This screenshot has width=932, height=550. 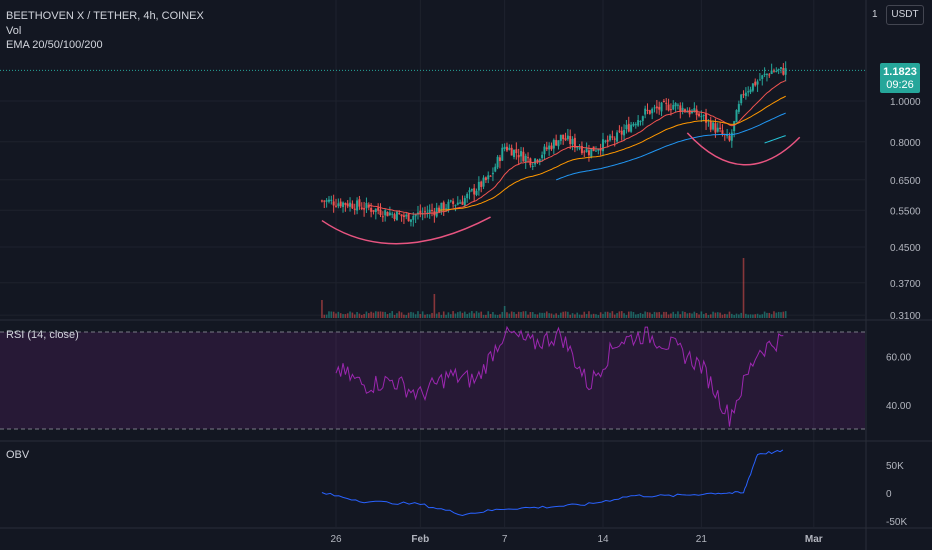 I want to click on obv-tick: 50K, so click(x=895, y=466).